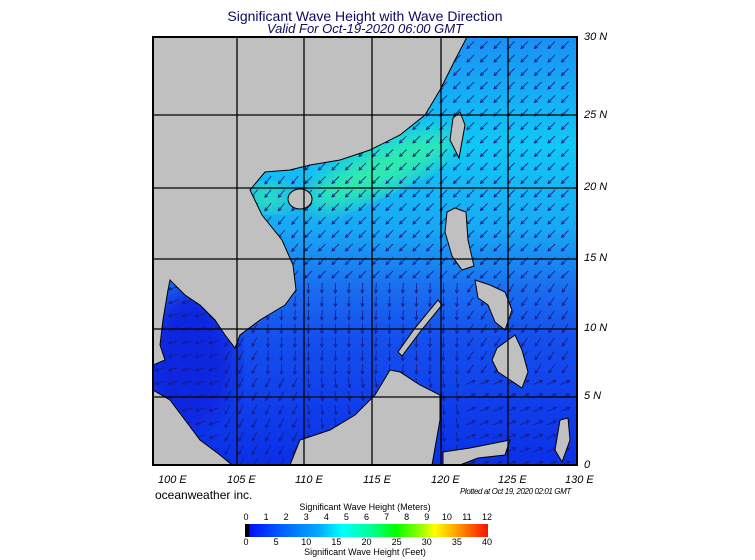 This screenshot has width=755, height=560. Describe the element at coordinates (366, 530) in the screenshot. I see `colorbar` at that location.